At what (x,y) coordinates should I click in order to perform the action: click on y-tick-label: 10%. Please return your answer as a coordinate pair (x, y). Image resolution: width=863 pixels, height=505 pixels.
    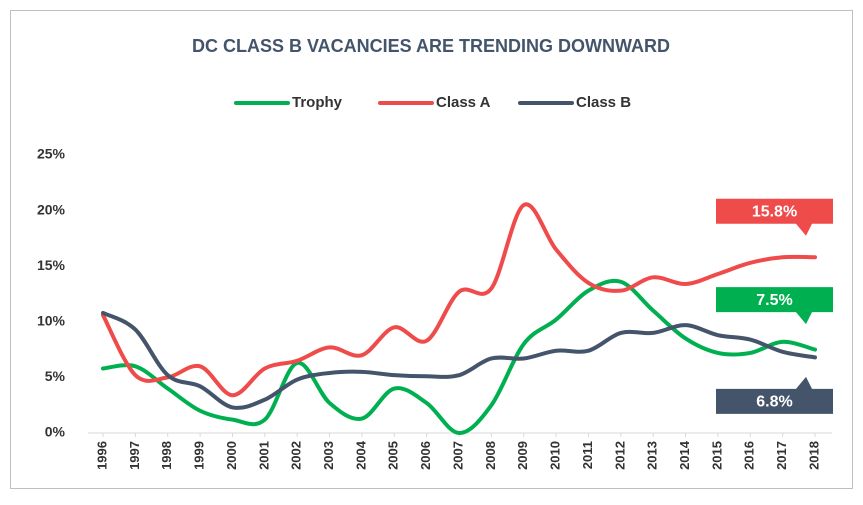
    Looking at the image, I should click on (51, 321).